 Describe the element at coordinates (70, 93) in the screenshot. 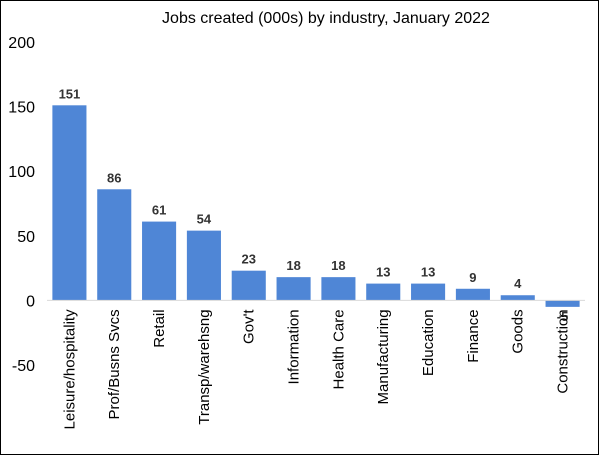

I see `data-label: 151` at that location.